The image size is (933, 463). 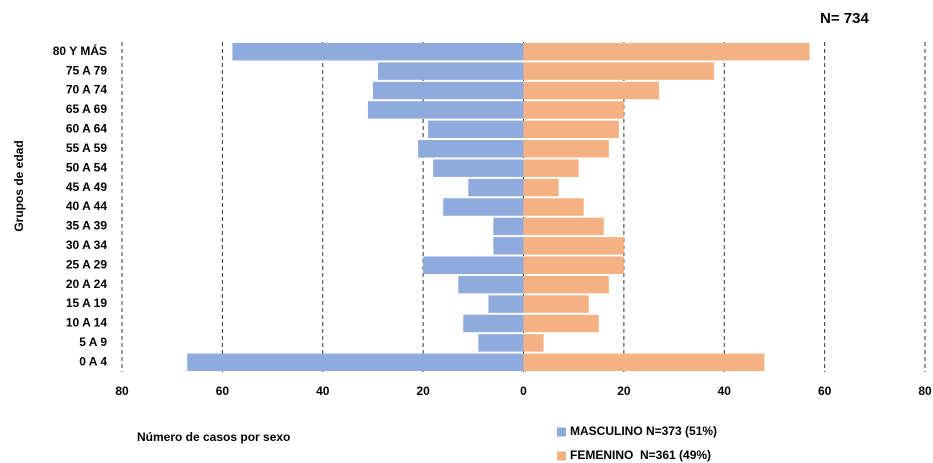 What do you see at coordinates (80, 50) in the screenshot?
I see `y-tick-label: 80 Y MÁS` at bounding box center [80, 50].